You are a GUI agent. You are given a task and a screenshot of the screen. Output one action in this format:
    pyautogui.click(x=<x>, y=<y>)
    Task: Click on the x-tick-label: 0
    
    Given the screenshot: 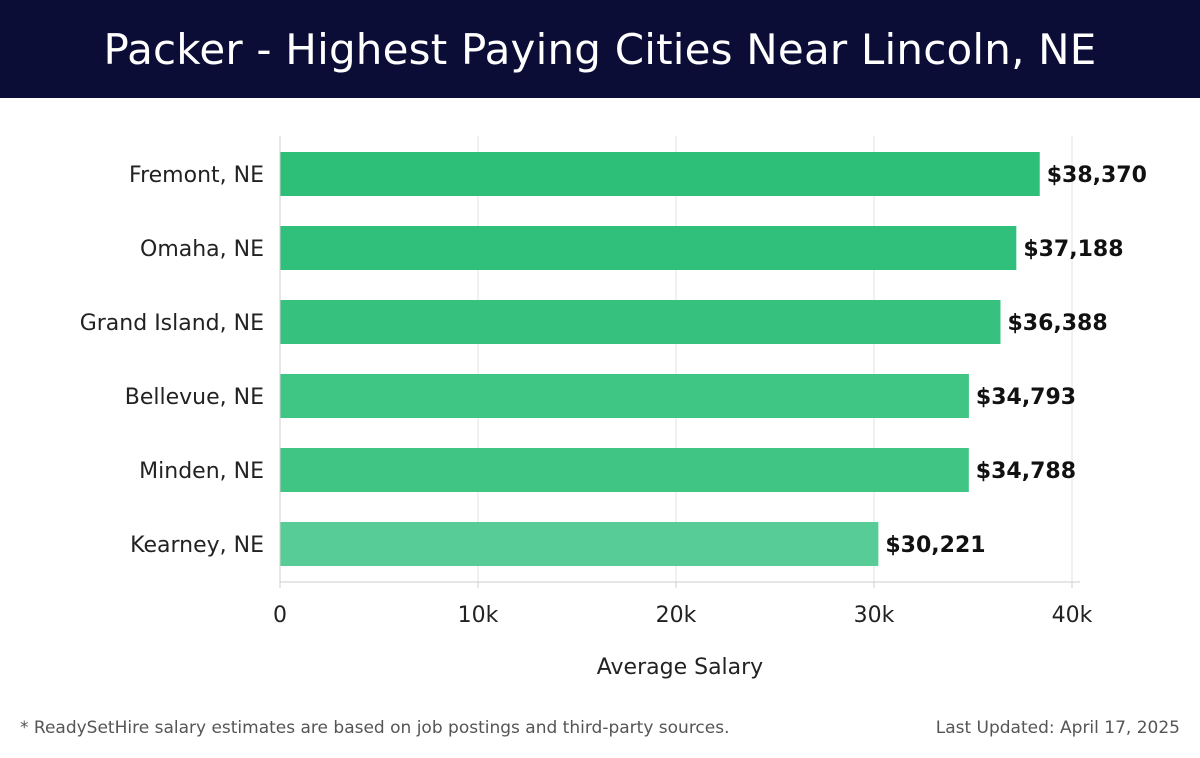 What is the action you would take?
    pyautogui.click(x=280, y=615)
    